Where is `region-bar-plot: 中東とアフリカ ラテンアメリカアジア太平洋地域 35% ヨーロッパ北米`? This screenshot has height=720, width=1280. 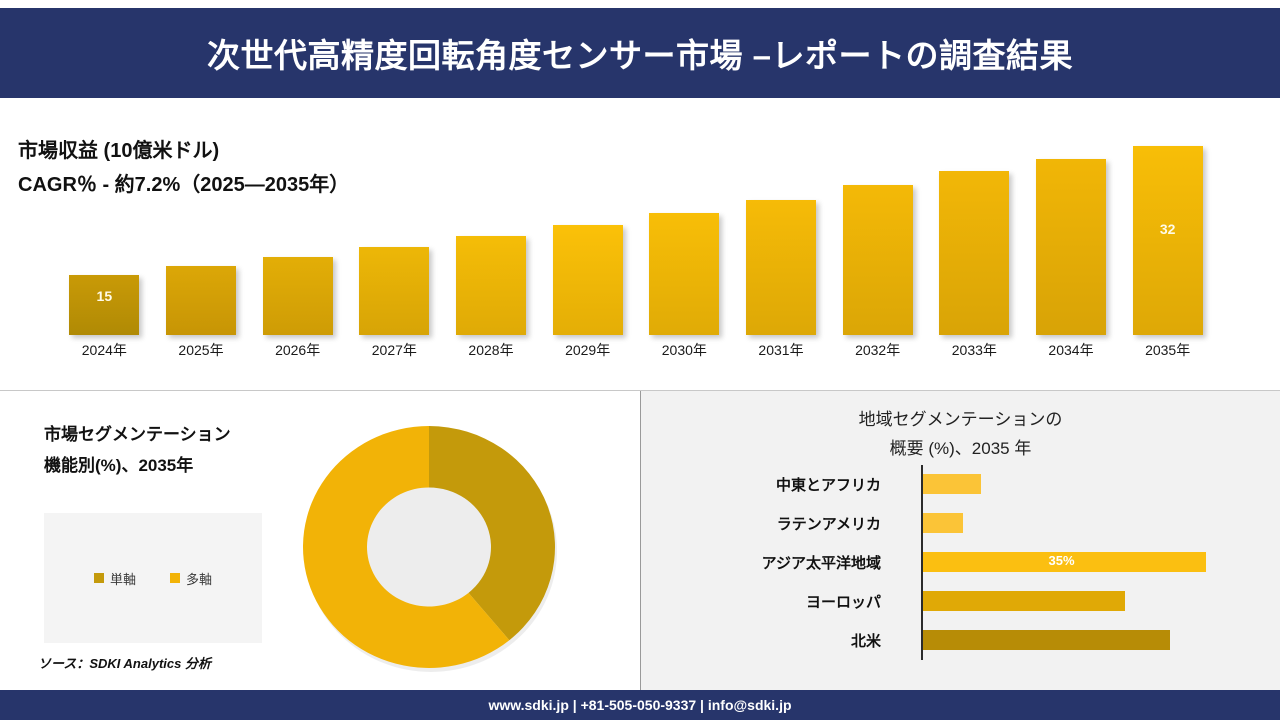 region-bar-plot: 中東とアフリカ ラテンアメリカアジア太平洋地域 35% ヨーロッパ北米 is located at coordinates (960, 562).